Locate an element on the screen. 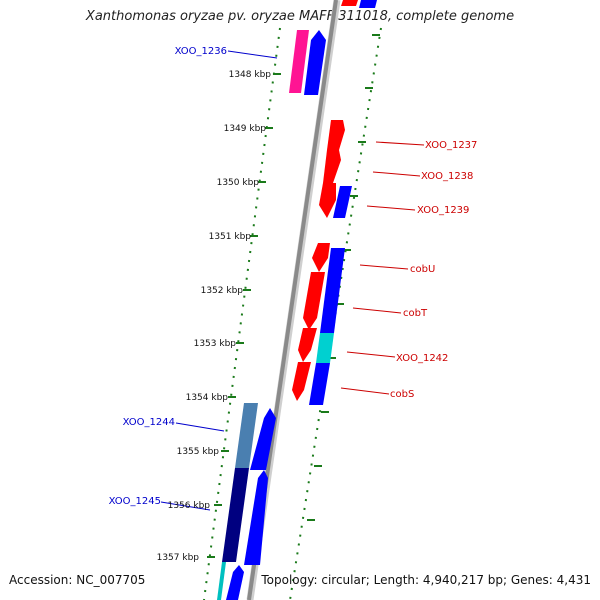 This screenshot has height=600, width=600. gene-label-xoo-1242: XOO_1242 is located at coordinates (422, 358).